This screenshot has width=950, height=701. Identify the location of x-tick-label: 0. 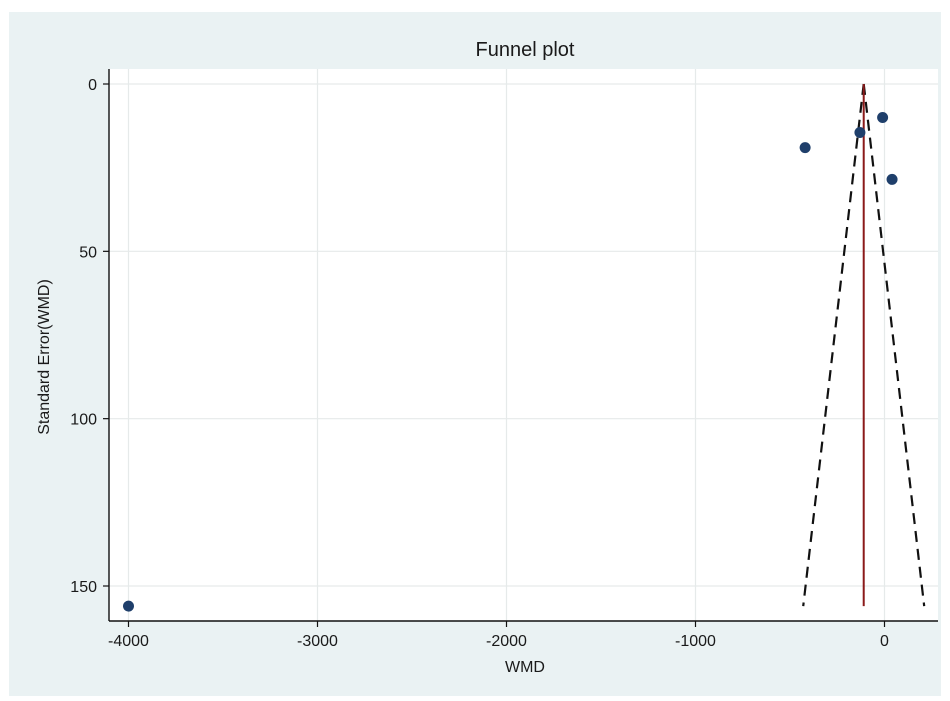
(884, 641).